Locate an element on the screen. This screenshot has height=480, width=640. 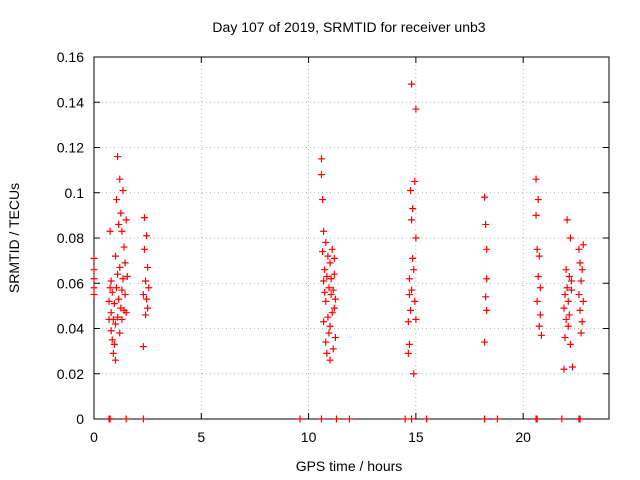
x-tick-label: 5 is located at coordinates (201, 437).